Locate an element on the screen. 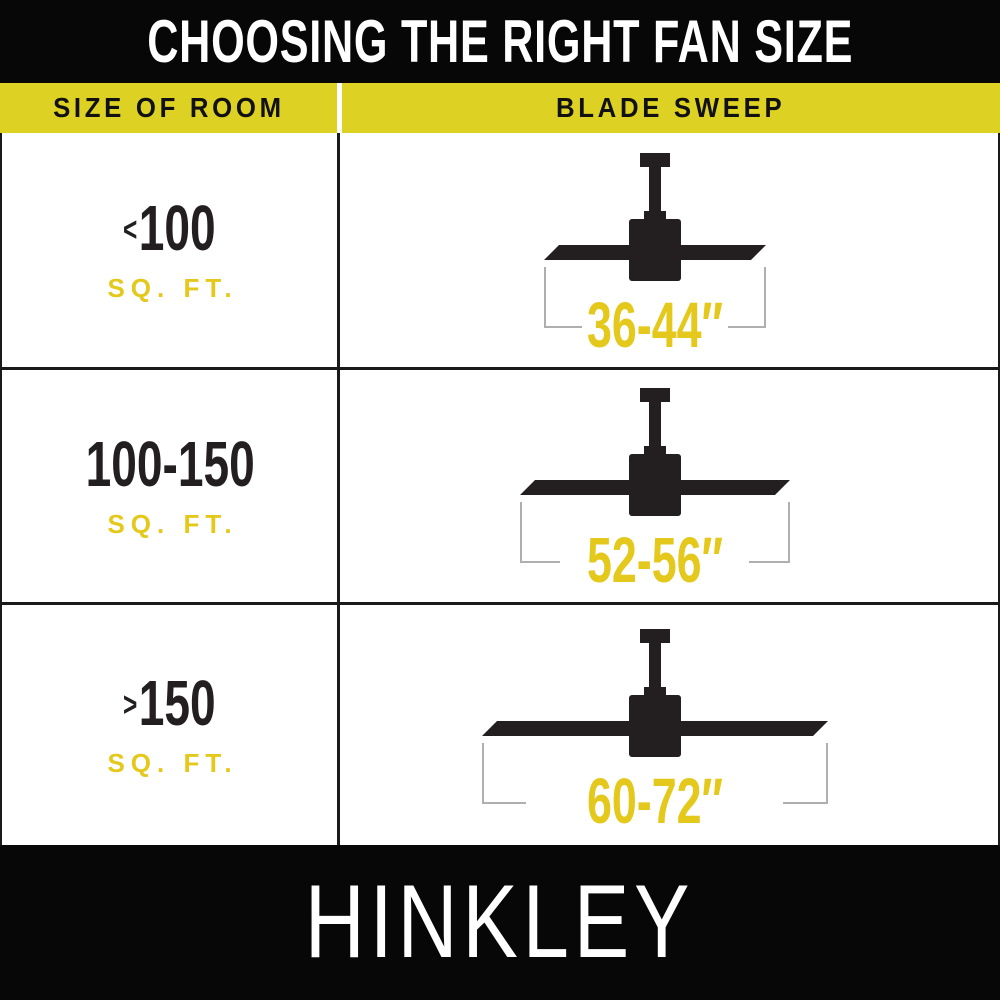 The width and height of the screenshot is (1000, 1000). fan-figure: 52-56″ is located at coordinates (655, 490).